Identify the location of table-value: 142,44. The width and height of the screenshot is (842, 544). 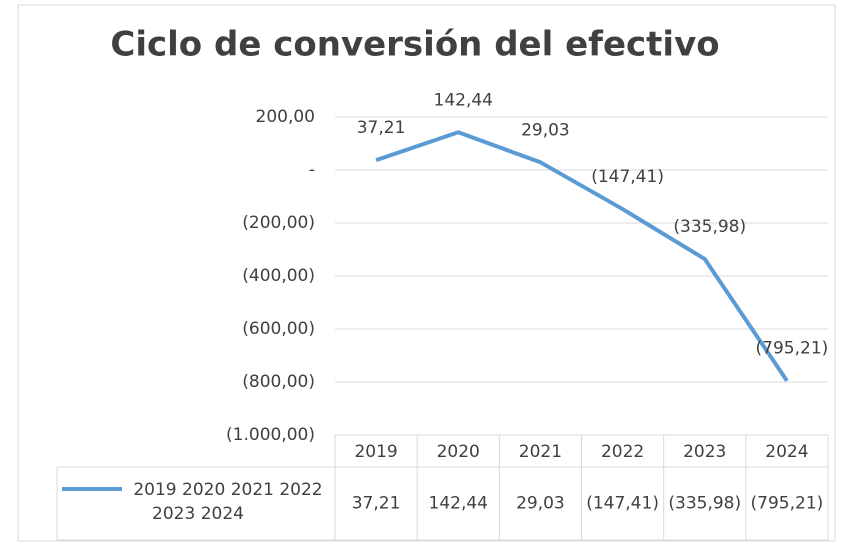
(458, 504).